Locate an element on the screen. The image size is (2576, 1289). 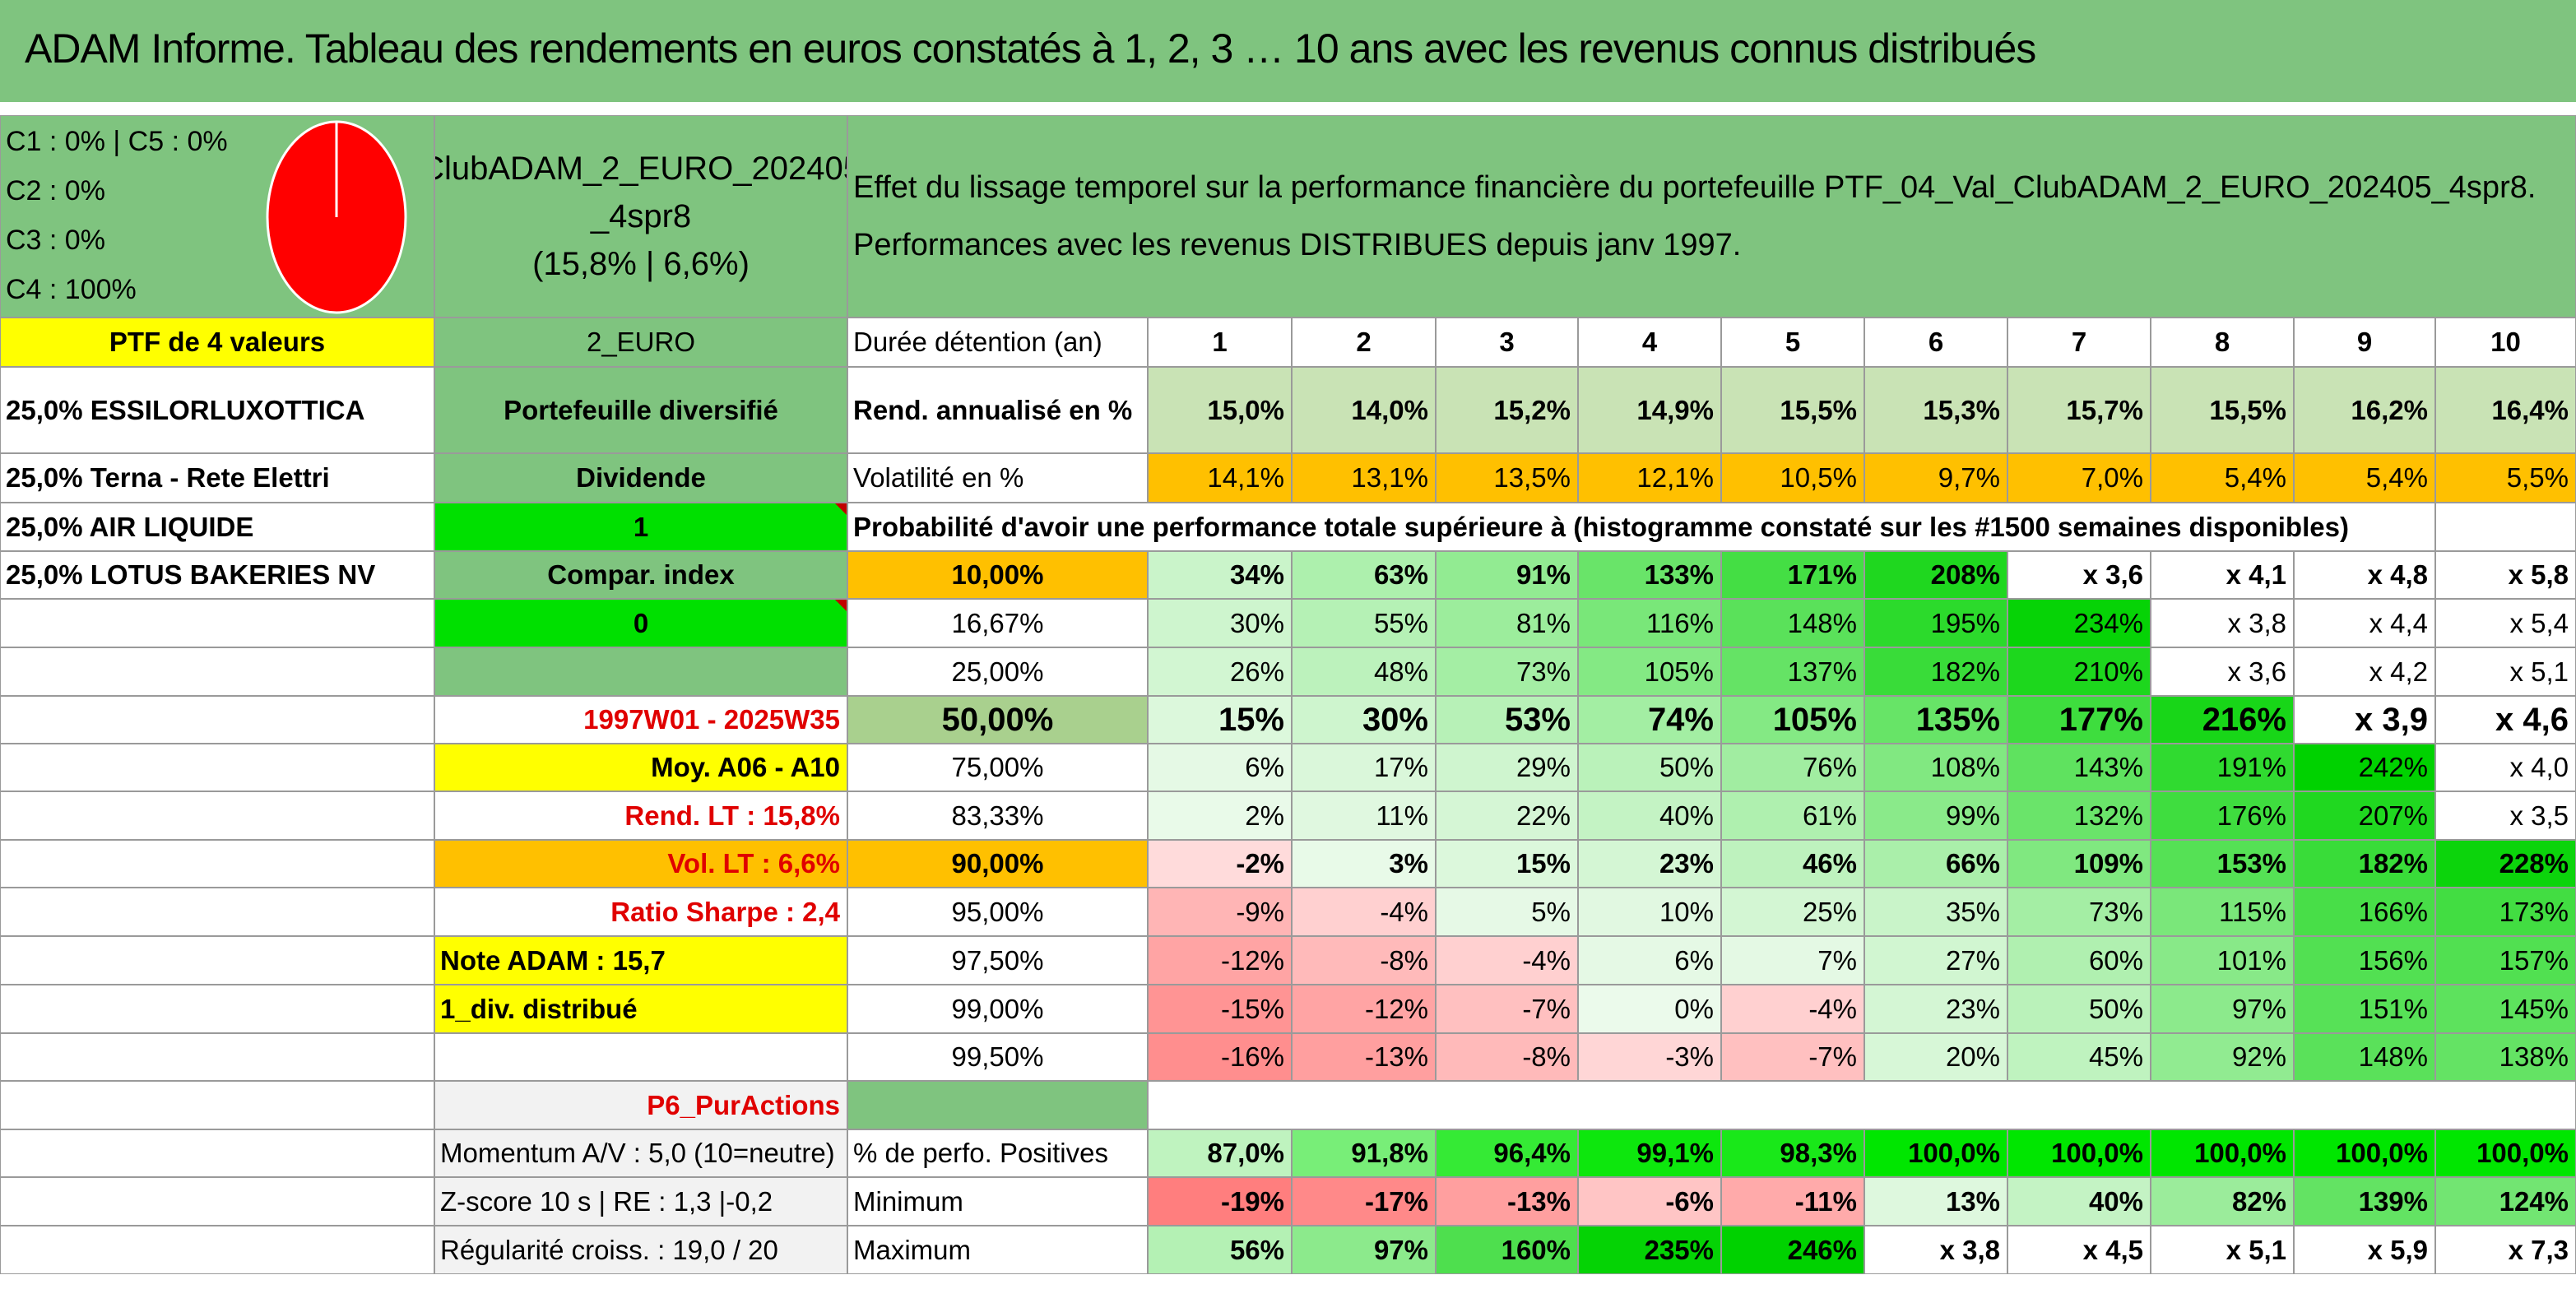
probability-value: x 3,9 is located at coordinates (2365, 720).